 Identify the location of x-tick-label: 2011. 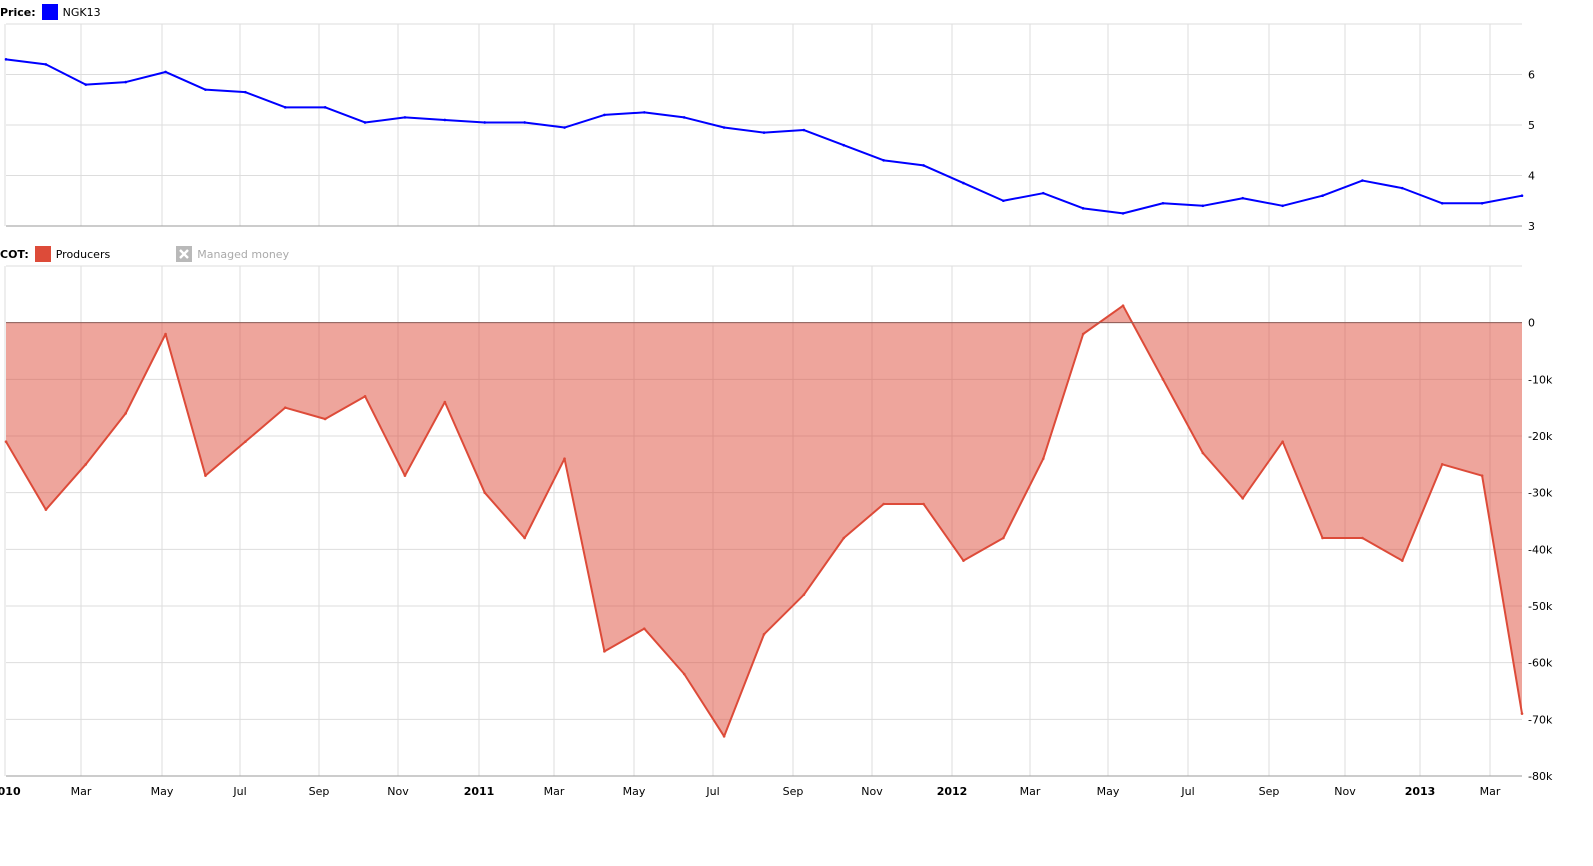
(479, 791).